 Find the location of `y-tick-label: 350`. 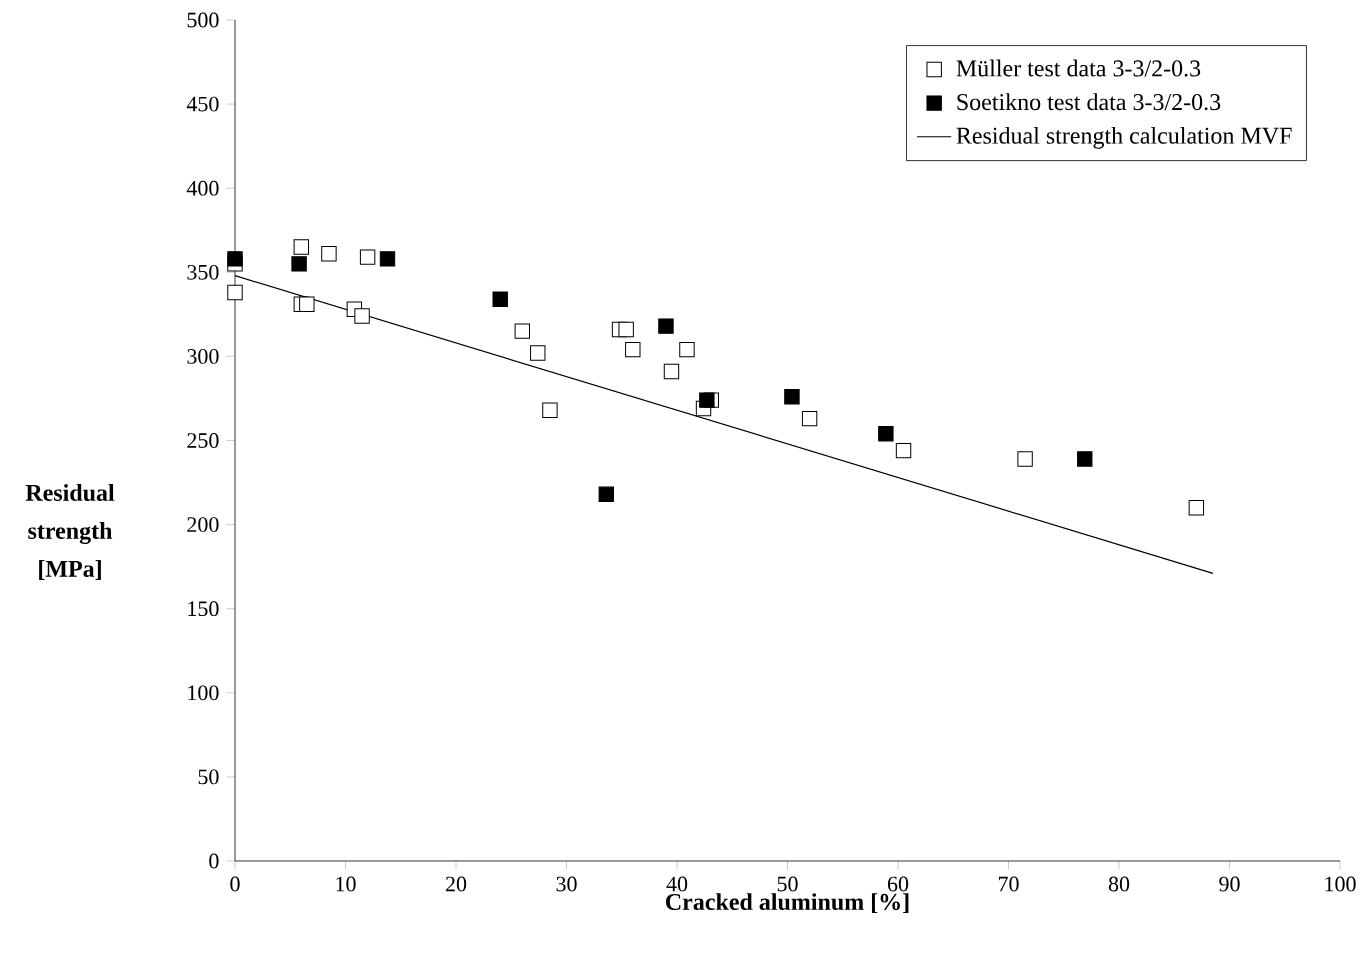

y-tick-label: 350 is located at coordinates (203, 272).